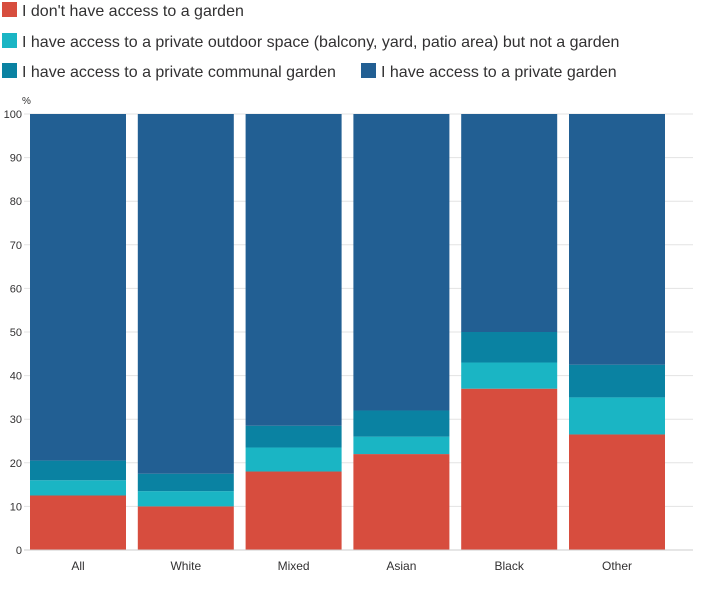 This screenshot has width=705, height=601. Describe the element at coordinates (617, 566) in the screenshot. I see `x-tick-label: Other` at that location.